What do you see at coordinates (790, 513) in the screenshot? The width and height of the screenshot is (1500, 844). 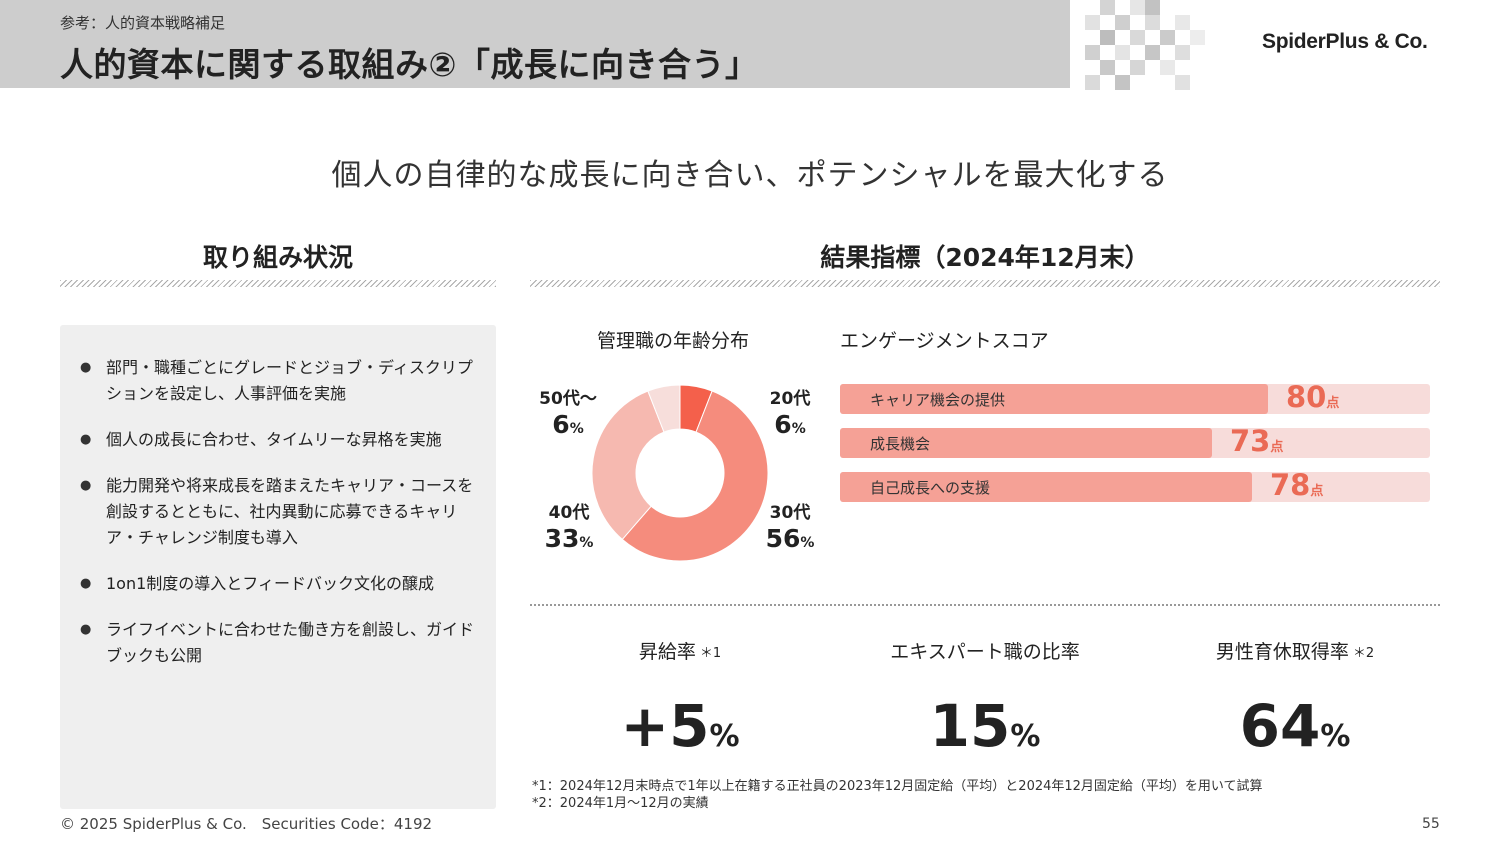 I see `donut-category-label: 30代` at bounding box center [790, 513].